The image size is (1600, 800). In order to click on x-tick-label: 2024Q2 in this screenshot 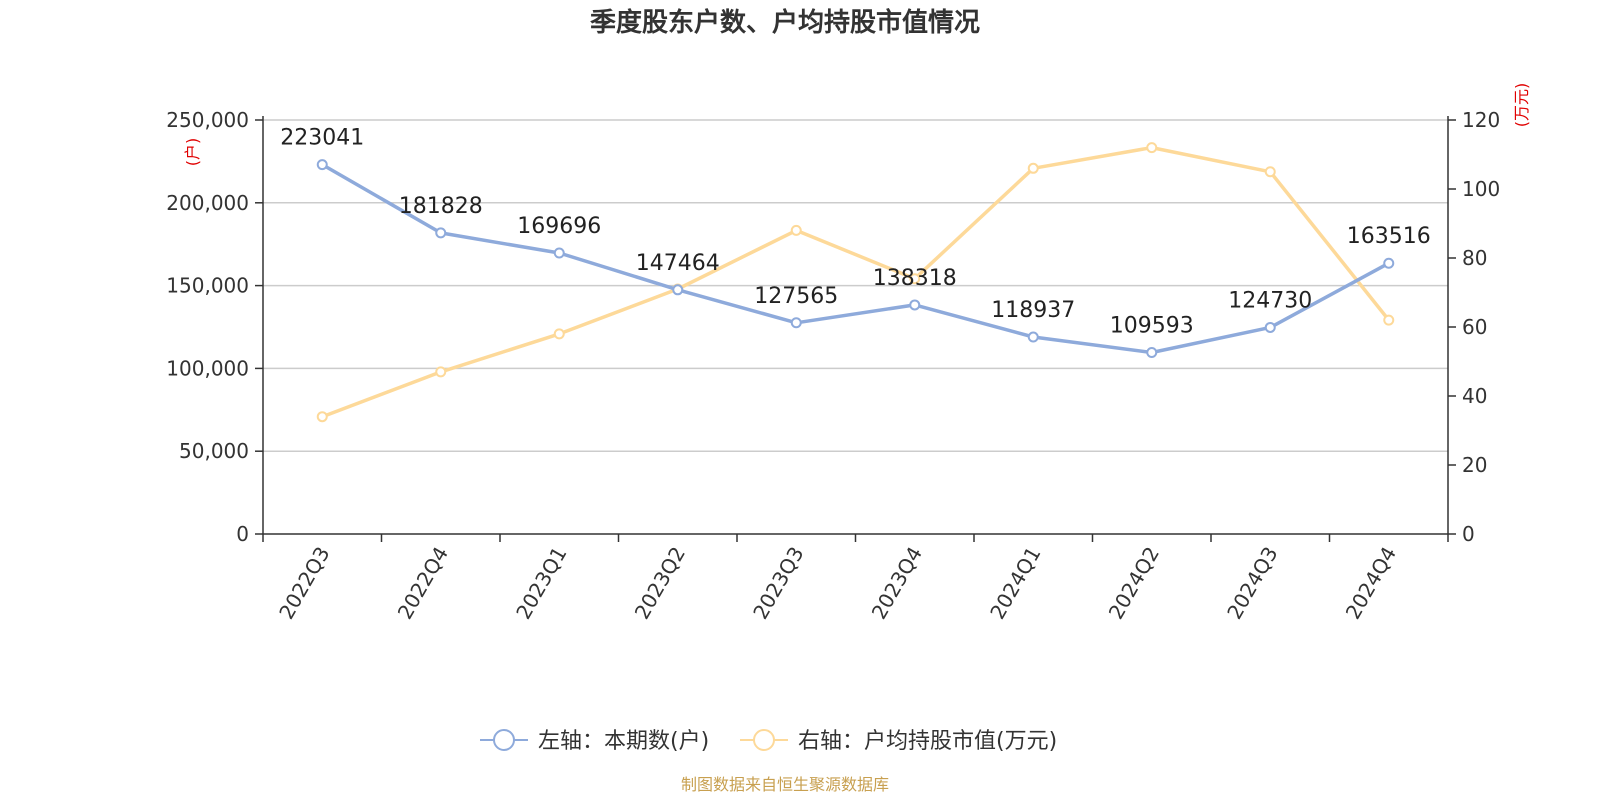, I will do `click(1134, 583)`.